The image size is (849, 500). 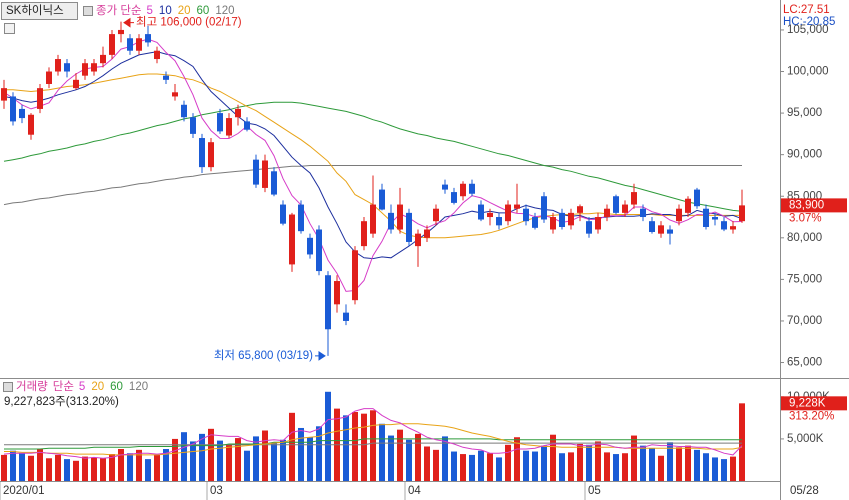 I want to click on legend-label: 60, so click(x=203, y=11).